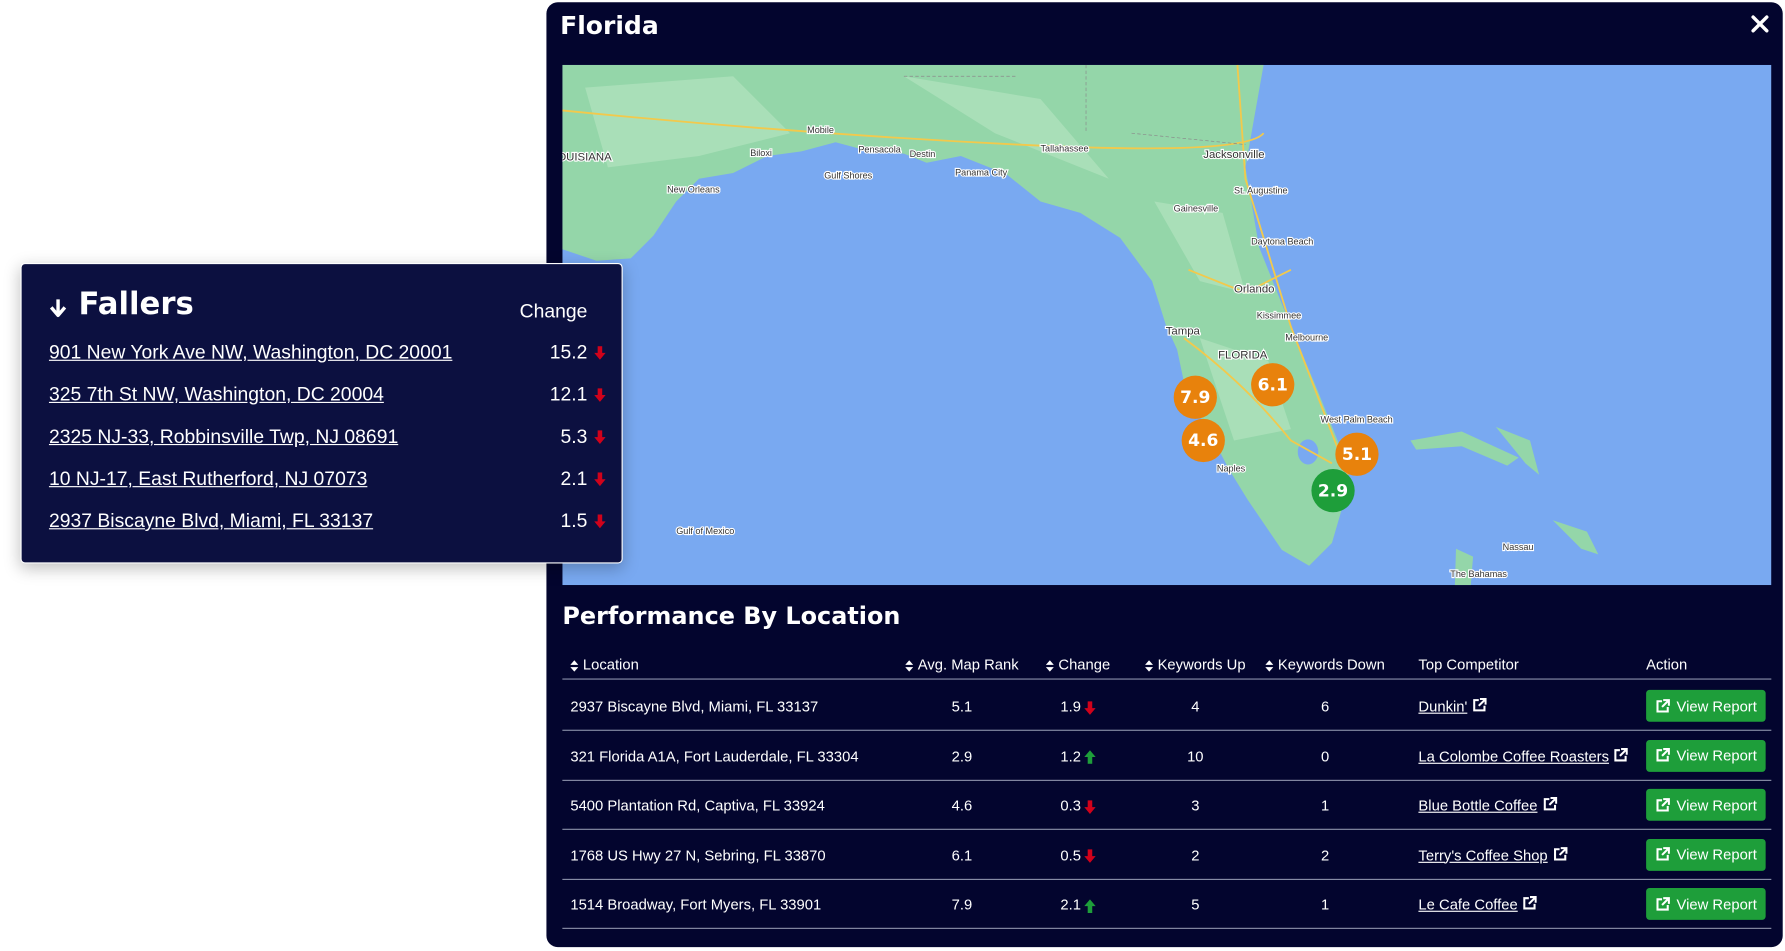 The height and width of the screenshot is (951, 1785). Describe the element at coordinates (698, 855) in the screenshot. I see `cell-text: 1768 US Hwy 27 N, Sebring, FL 33870` at that location.